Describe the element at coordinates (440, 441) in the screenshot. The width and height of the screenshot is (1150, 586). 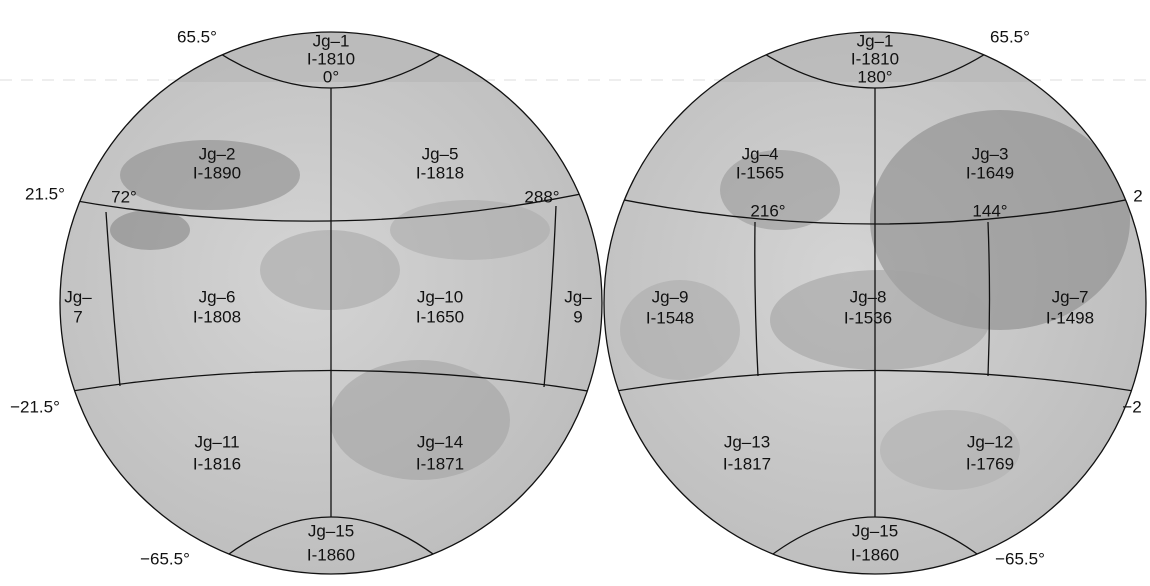
I see `quadrangle-label: Jg–14` at that location.